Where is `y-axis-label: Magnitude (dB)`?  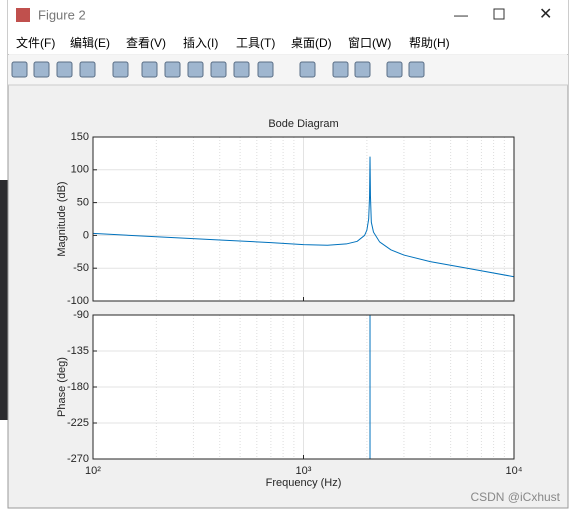
y-axis-label: Magnitude (dB) is located at coordinates (62, 218).